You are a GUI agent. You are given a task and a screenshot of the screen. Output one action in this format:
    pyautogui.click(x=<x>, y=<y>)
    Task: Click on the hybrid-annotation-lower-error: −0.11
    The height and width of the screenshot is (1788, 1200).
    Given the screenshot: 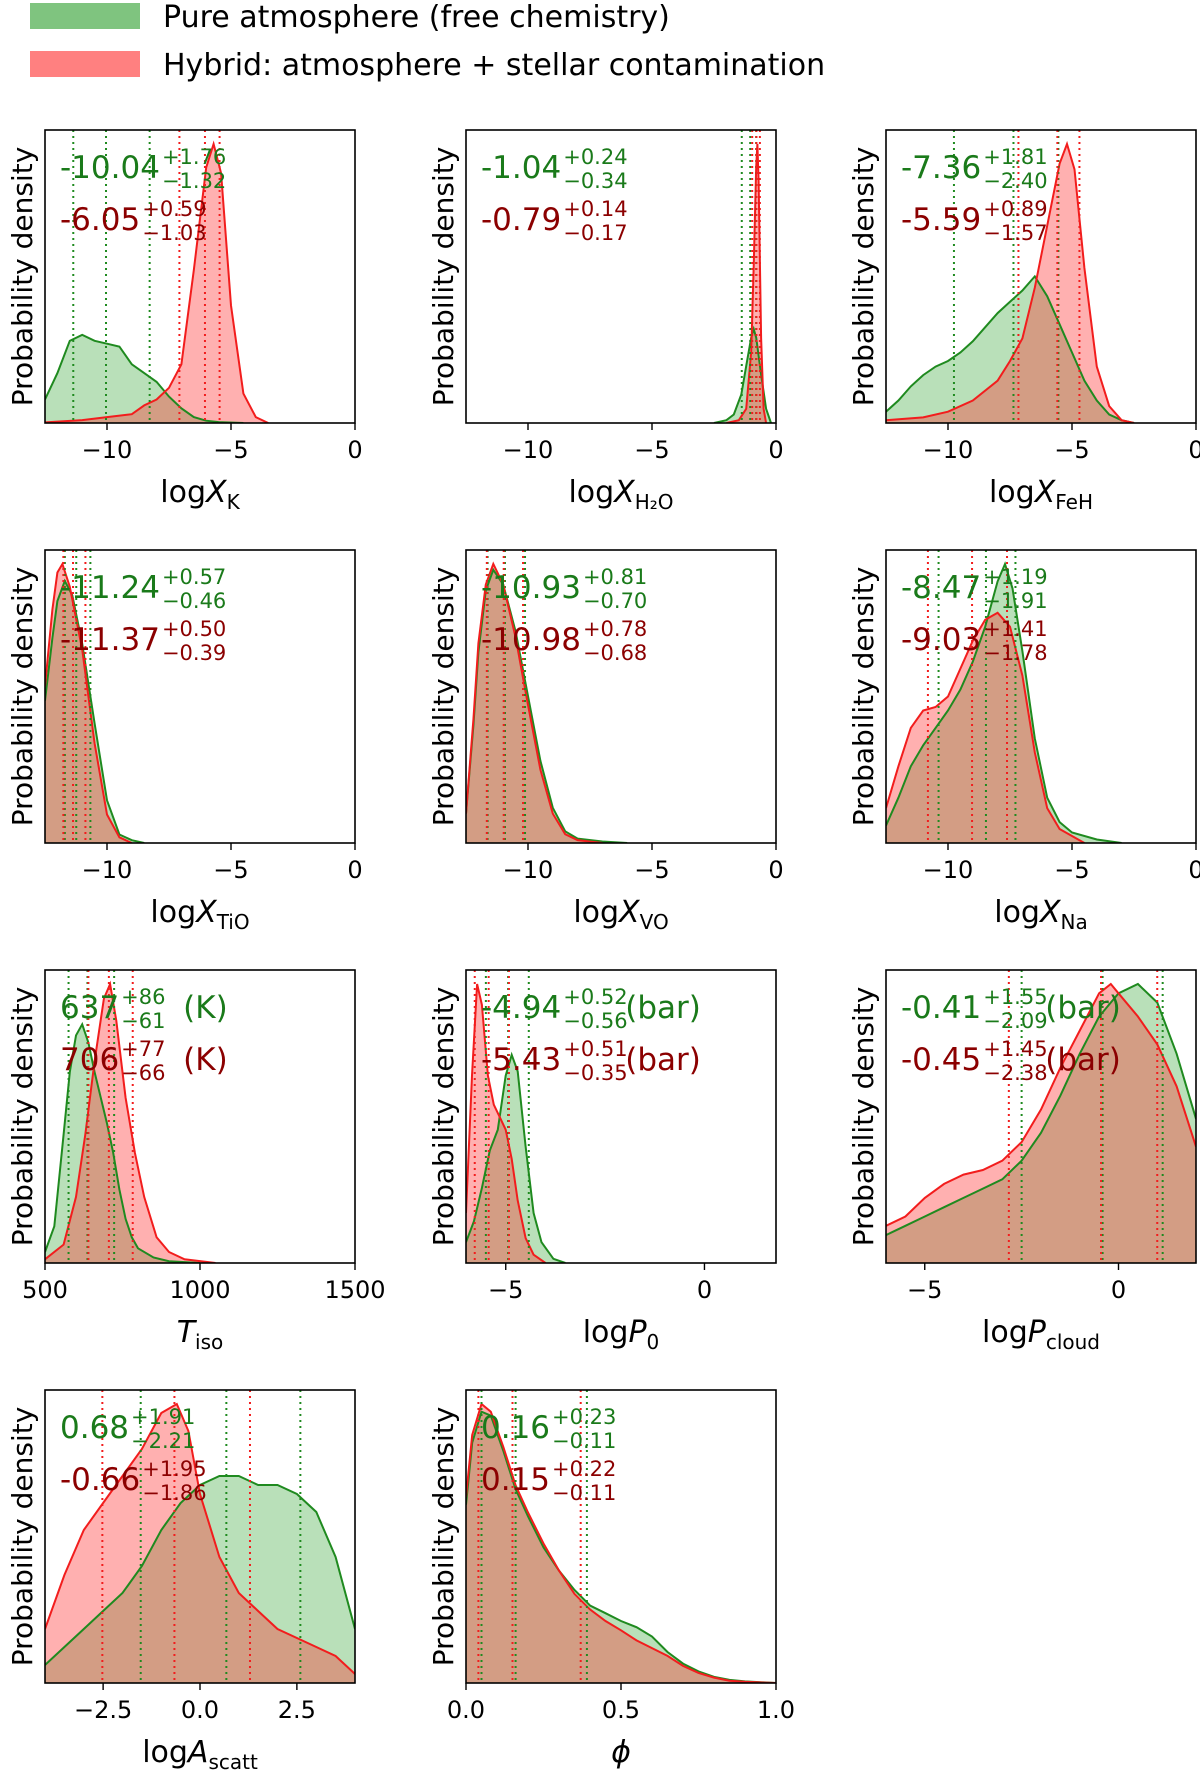 What is the action you would take?
    pyautogui.click(x=584, y=1493)
    